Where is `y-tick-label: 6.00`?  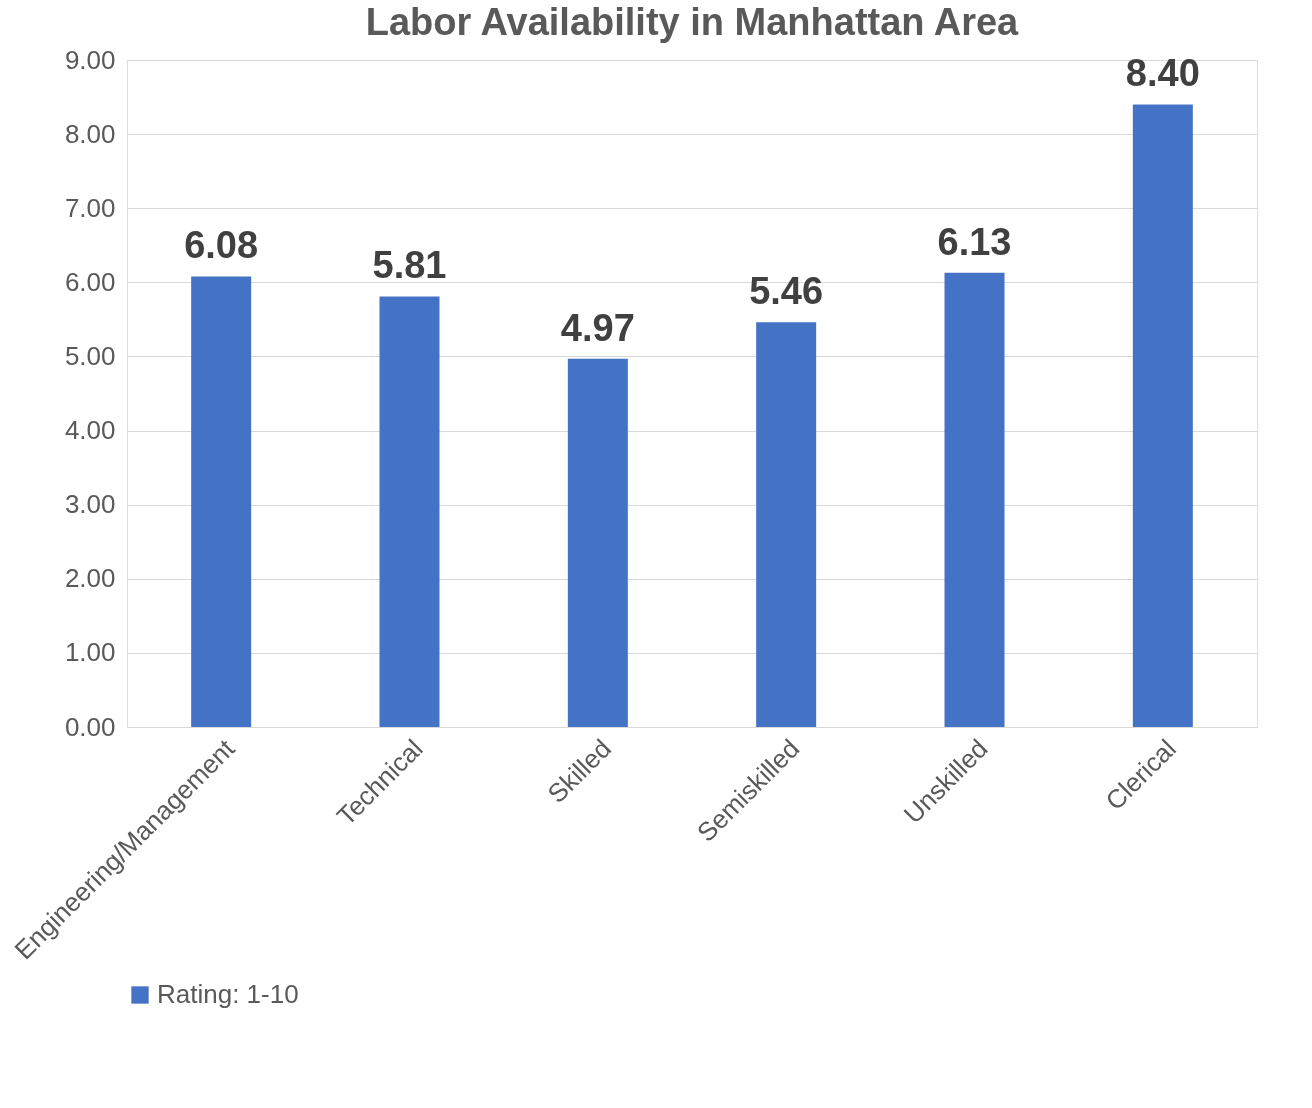 y-tick-label: 6.00 is located at coordinates (90, 281).